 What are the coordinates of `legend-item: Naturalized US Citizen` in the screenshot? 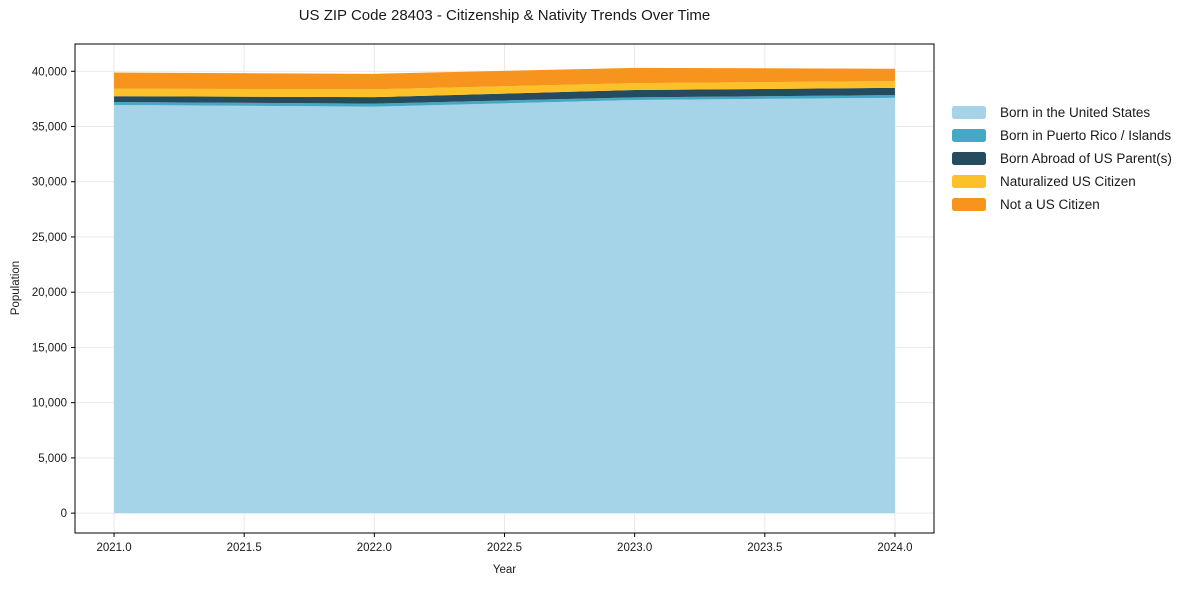 It's located at (1062, 181).